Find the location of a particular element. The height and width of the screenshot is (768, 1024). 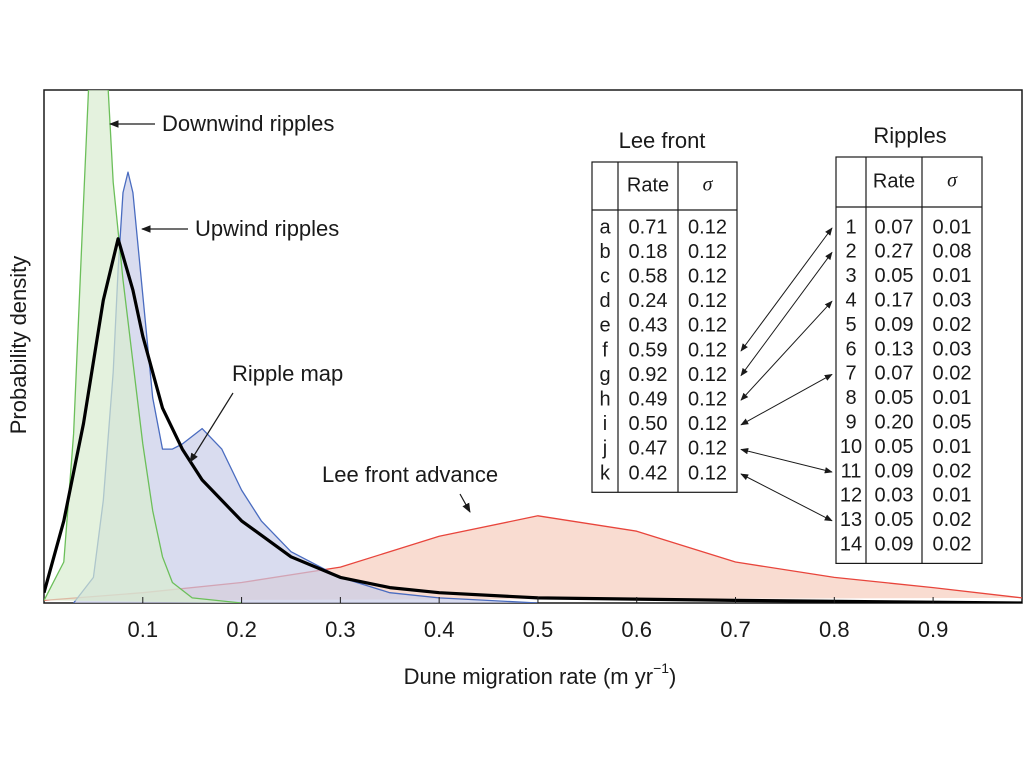

x-label-main: Dune migration rate (m yr is located at coordinates (528, 676).